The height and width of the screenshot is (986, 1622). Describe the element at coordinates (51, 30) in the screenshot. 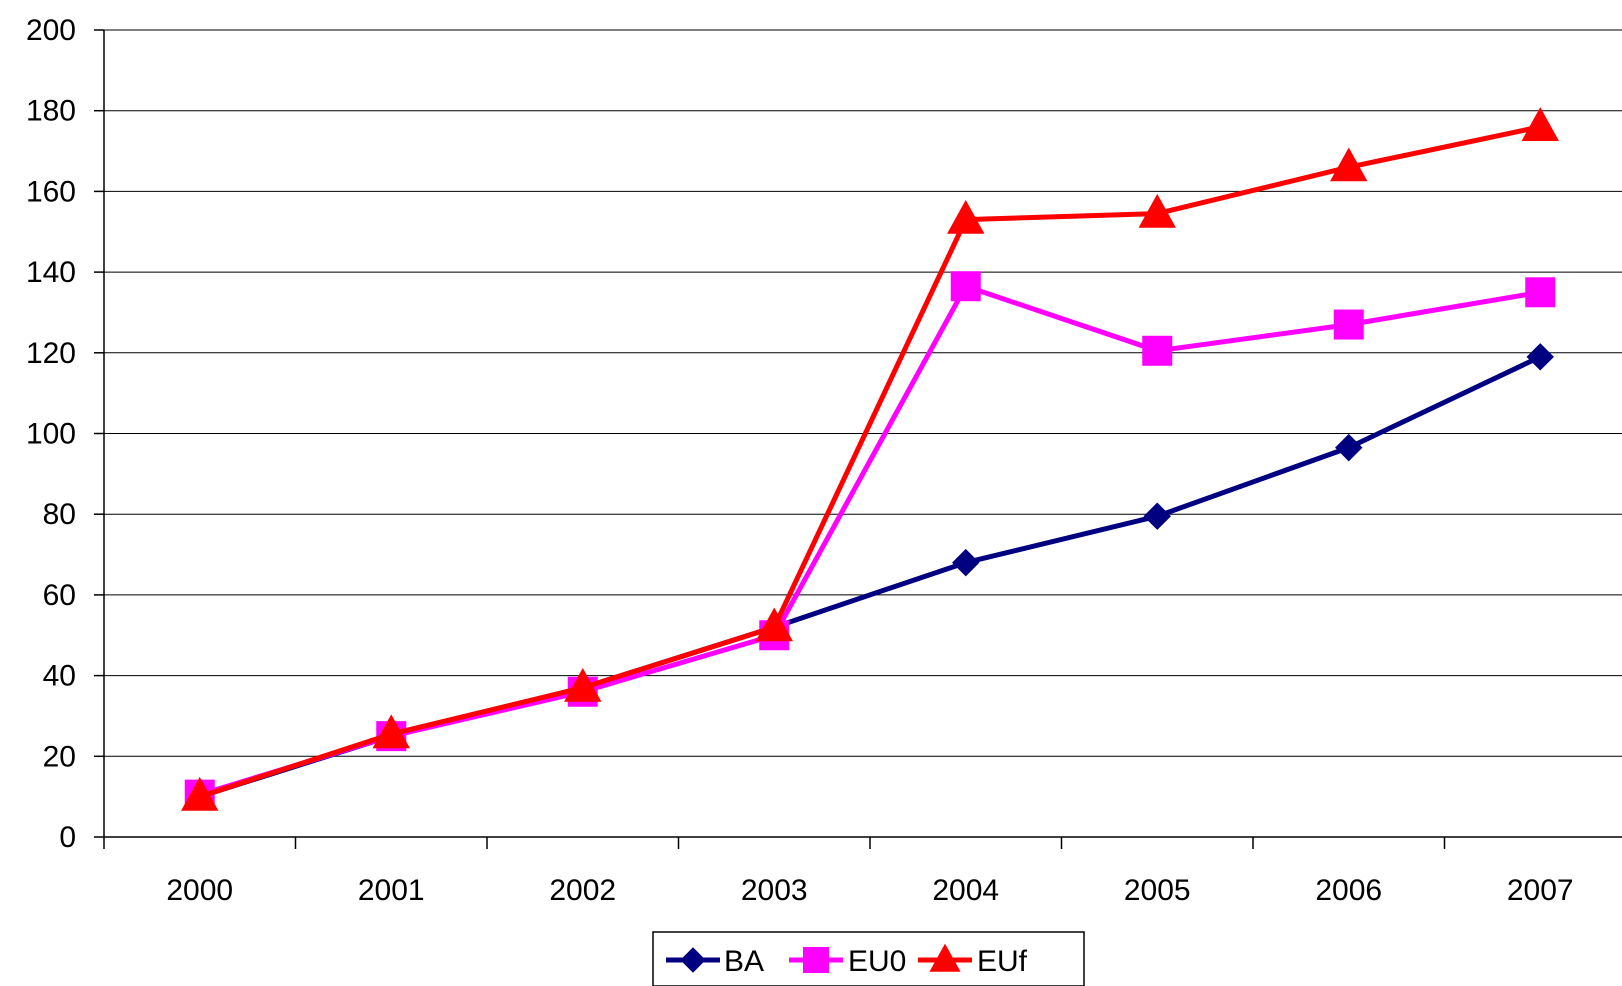

I see `y-tick-label: 200` at that location.